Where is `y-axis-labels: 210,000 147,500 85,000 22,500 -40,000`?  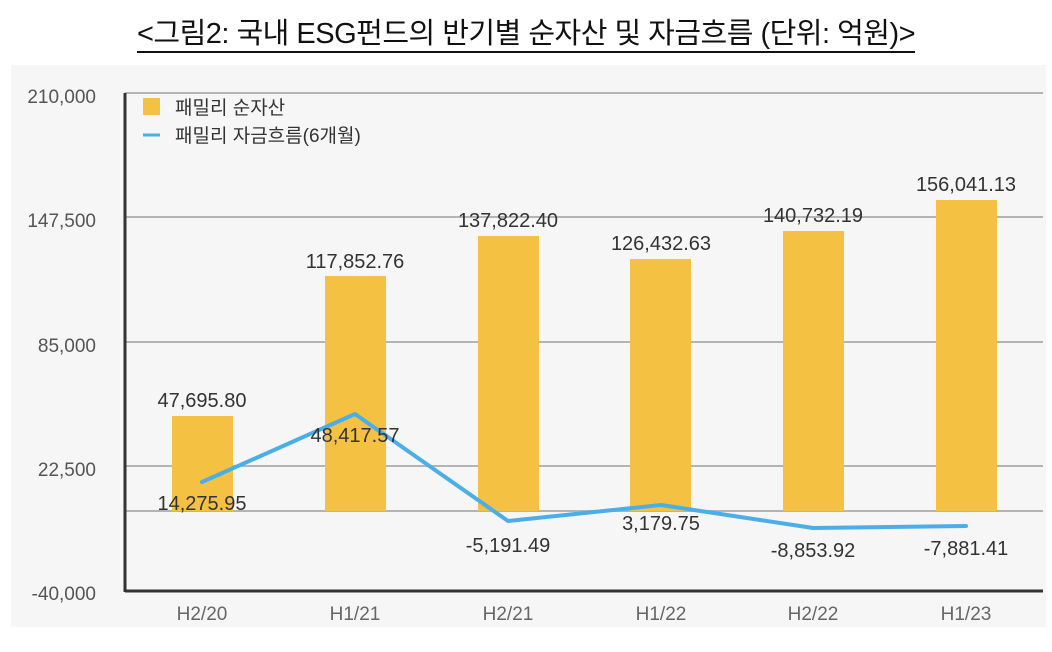 y-axis-labels: 210,000 147,500 85,000 22,500 -40,000 is located at coordinates (61, 346).